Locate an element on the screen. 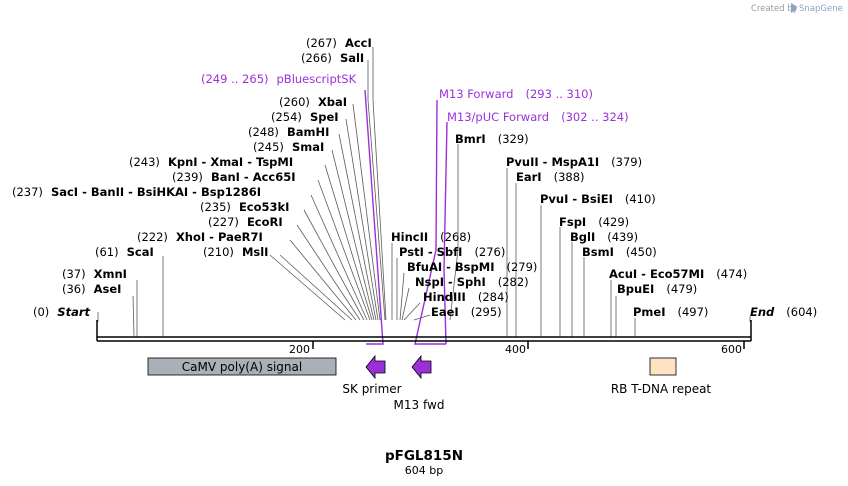 This screenshot has width=848, height=486. site-label: (235) Eco53kI is located at coordinates (244, 207).